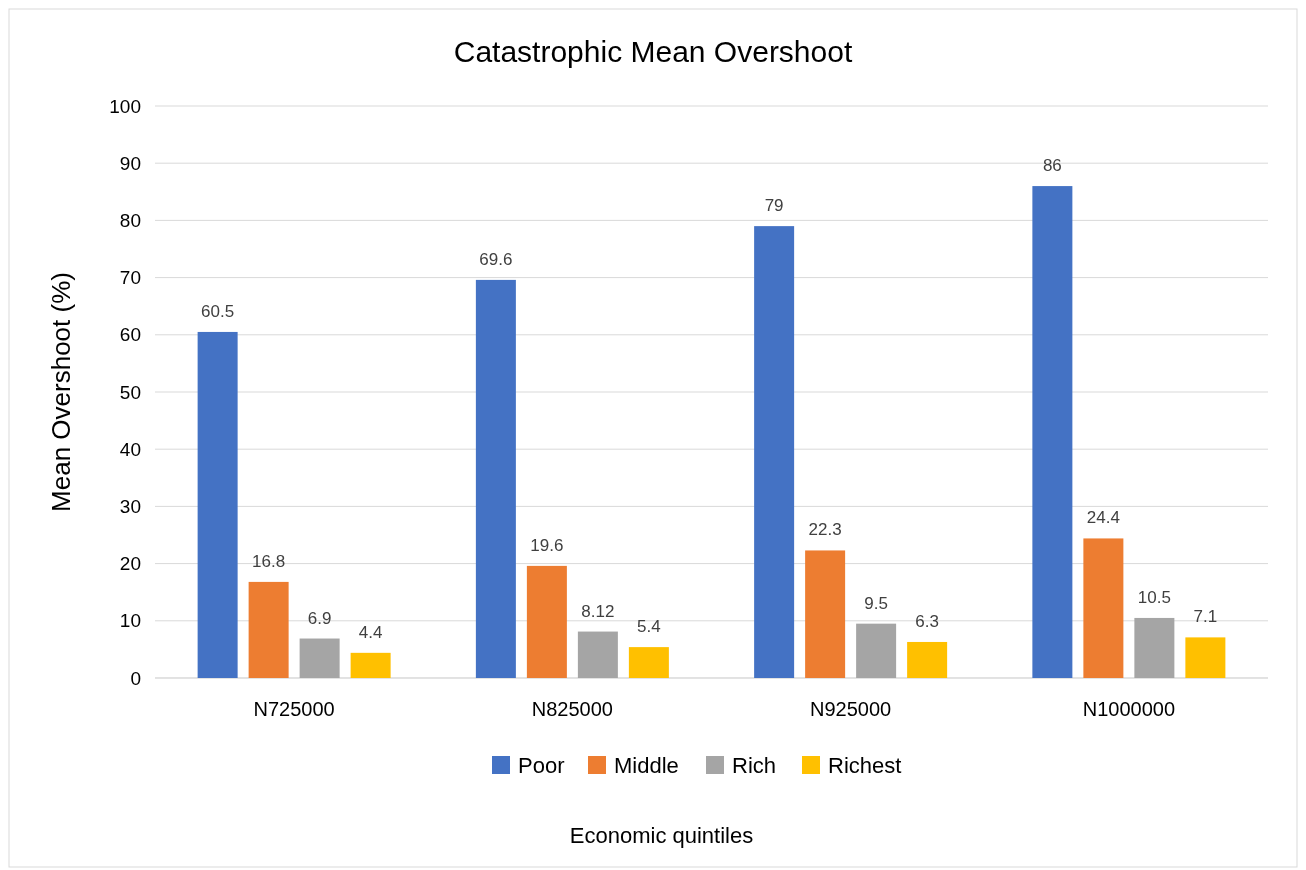  What do you see at coordinates (125, 106) in the screenshot?
I see `y-tick-label: 100` at bounding box center [125, 106].